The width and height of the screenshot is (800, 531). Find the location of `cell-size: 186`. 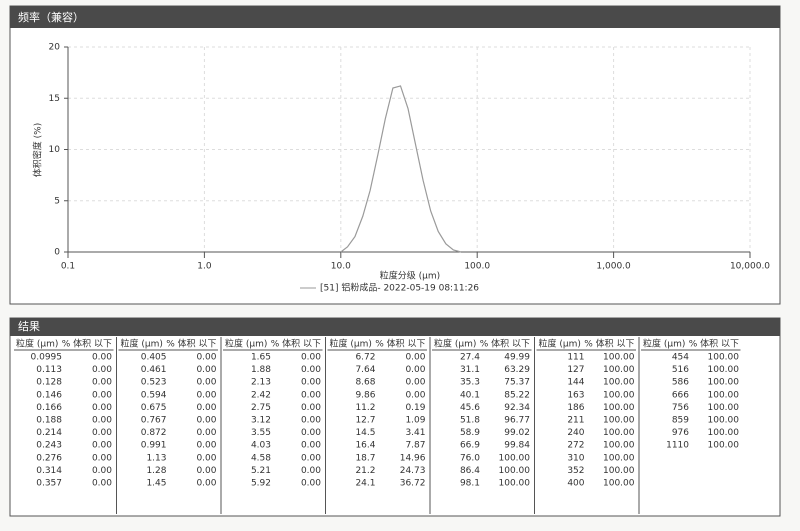

cell-size: 186 is located at coordinates (575, 408).